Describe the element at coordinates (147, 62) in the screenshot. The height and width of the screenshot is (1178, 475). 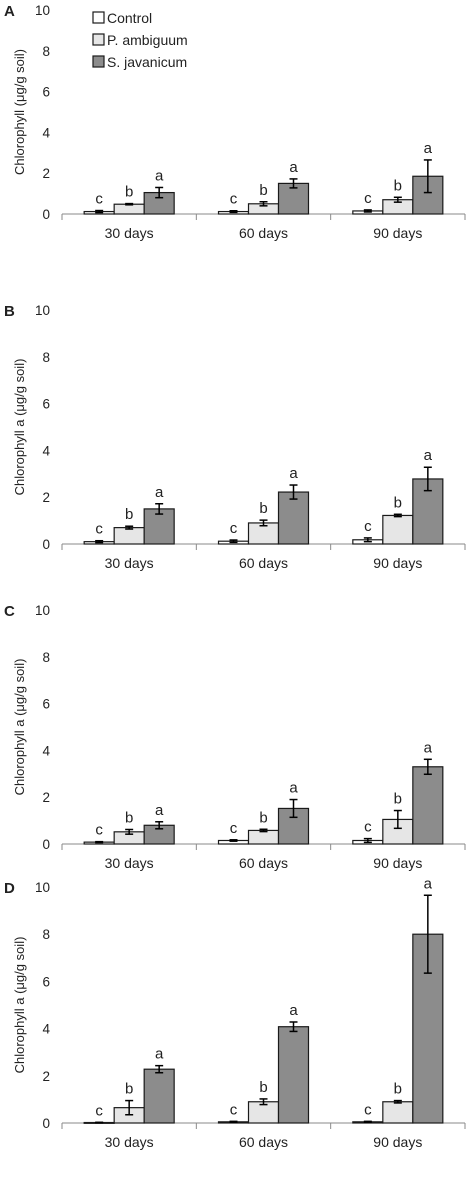
I see `legend-label: S. javanicum` at that location.